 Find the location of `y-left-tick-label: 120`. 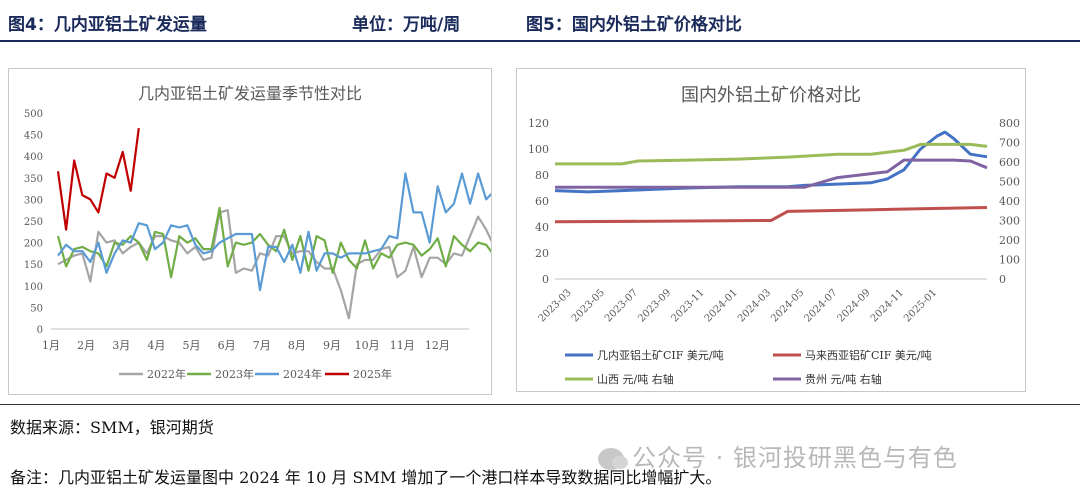

y-left-tick-label: 120 is located at coordinates (538, 123).